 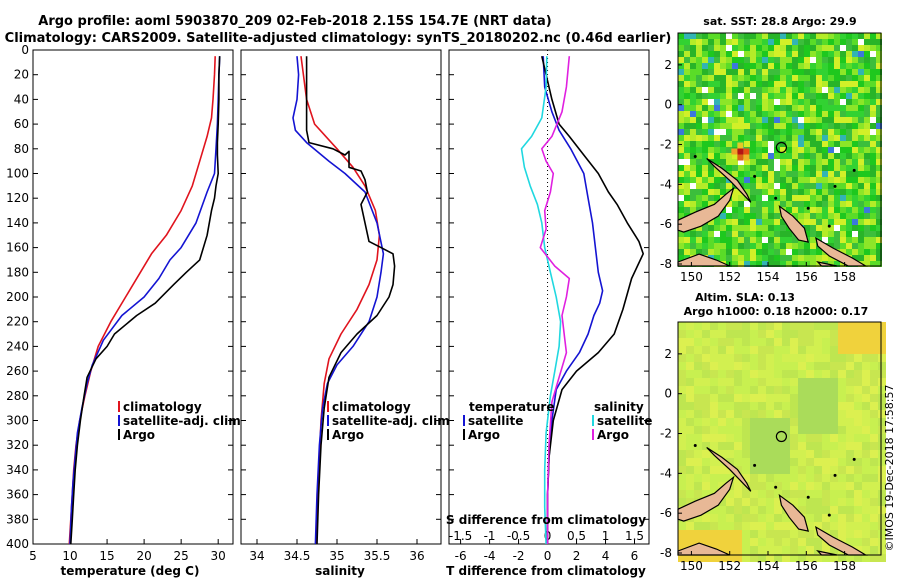 What do you see at coordinates (338, 300) in the screenshot?
I see `series-line-satellite-adj-clim-` at bounding box center [338, 300].